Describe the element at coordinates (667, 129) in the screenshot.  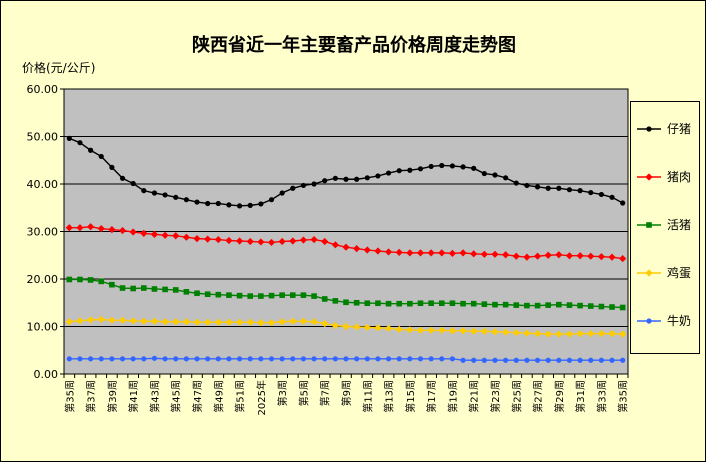
I see `legend-item: 仔猪` at that location.